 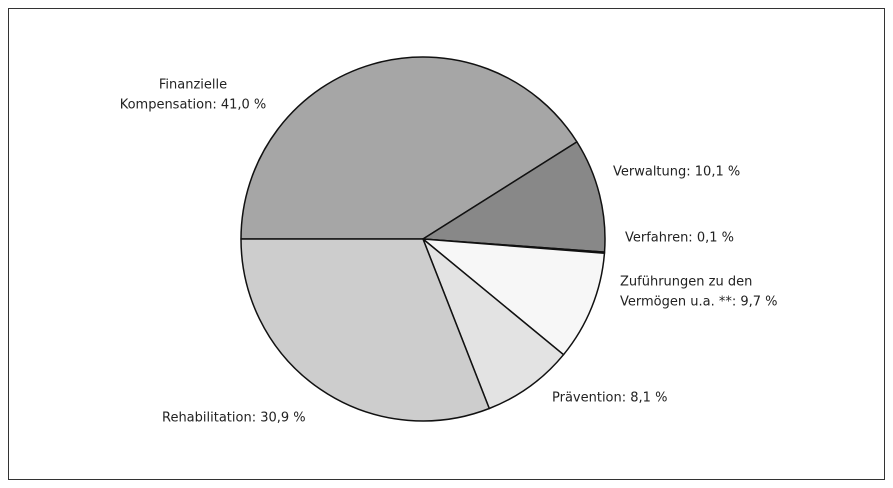 I want to click on slice-label: Rehabilitation: 30,9 %, so click(x=234, y=418).